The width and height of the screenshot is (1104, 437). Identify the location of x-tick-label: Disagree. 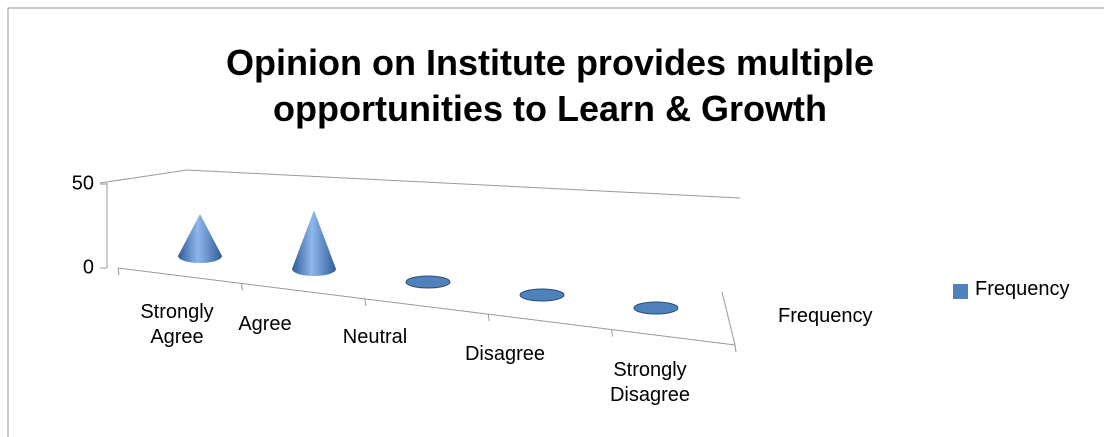
(505, 354).